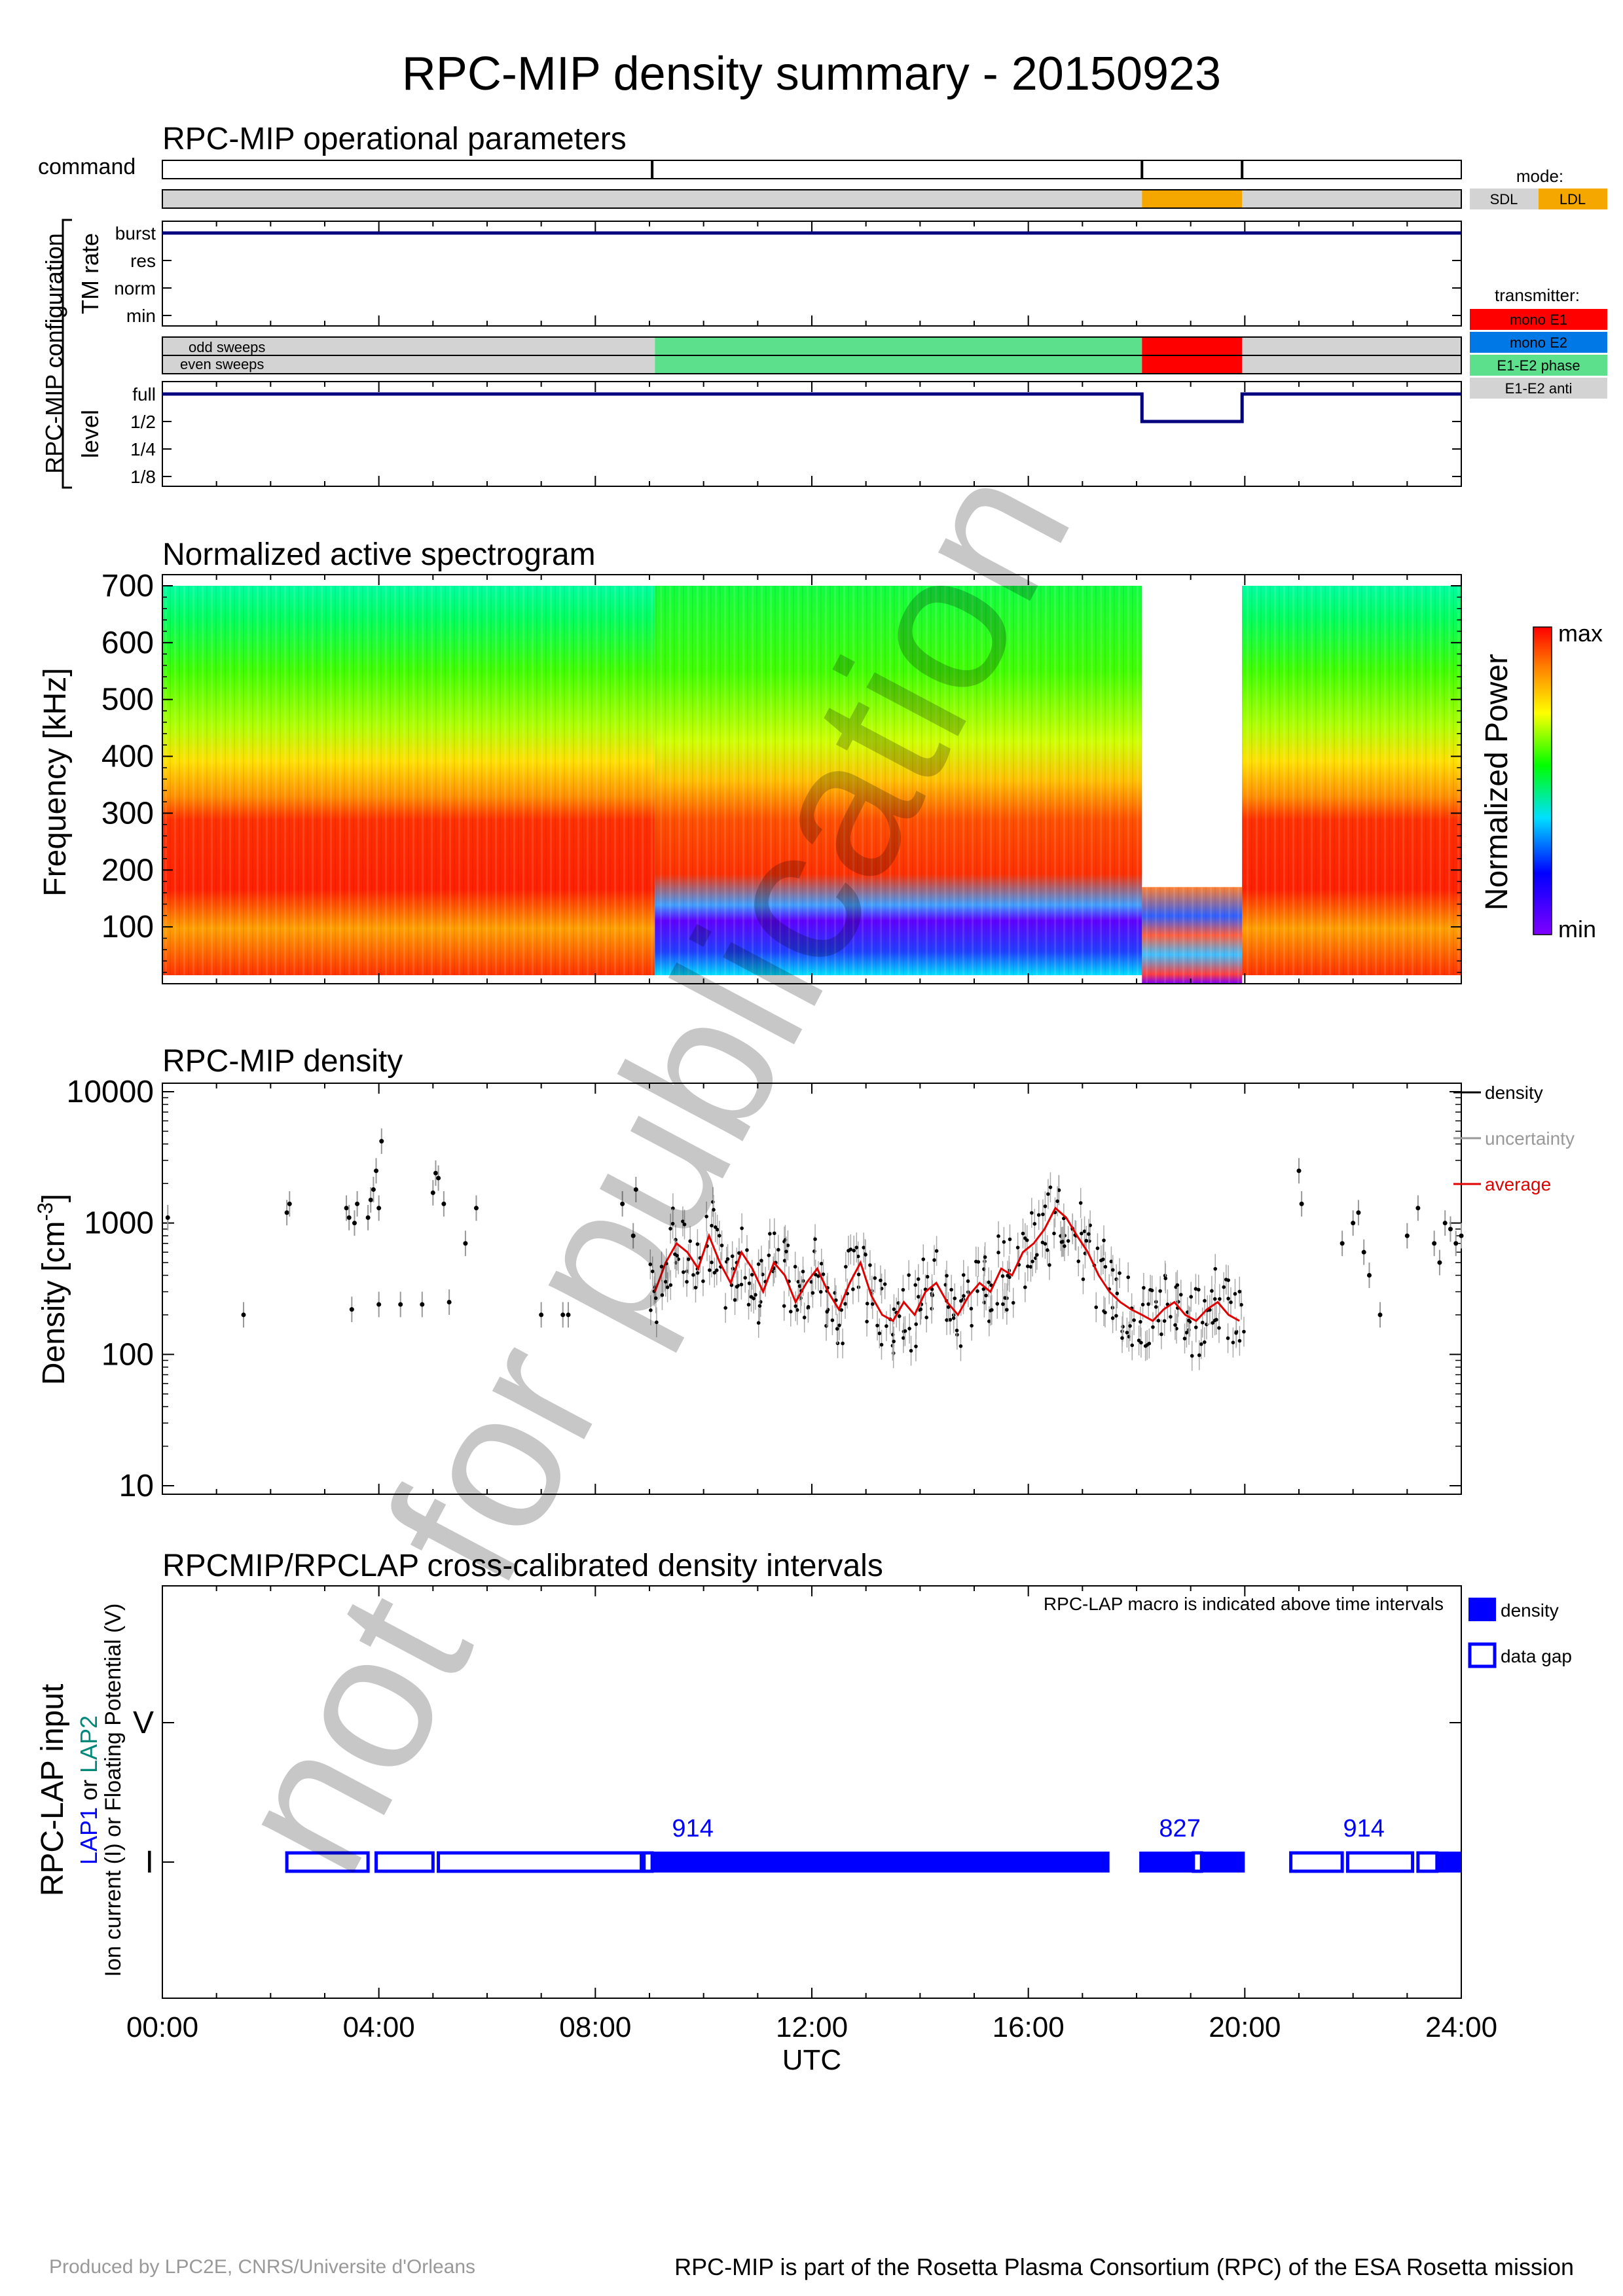 The width and height of the screenshot is (1623, 2296). I want to click on lap-ytick: V, so click(143, 1723).